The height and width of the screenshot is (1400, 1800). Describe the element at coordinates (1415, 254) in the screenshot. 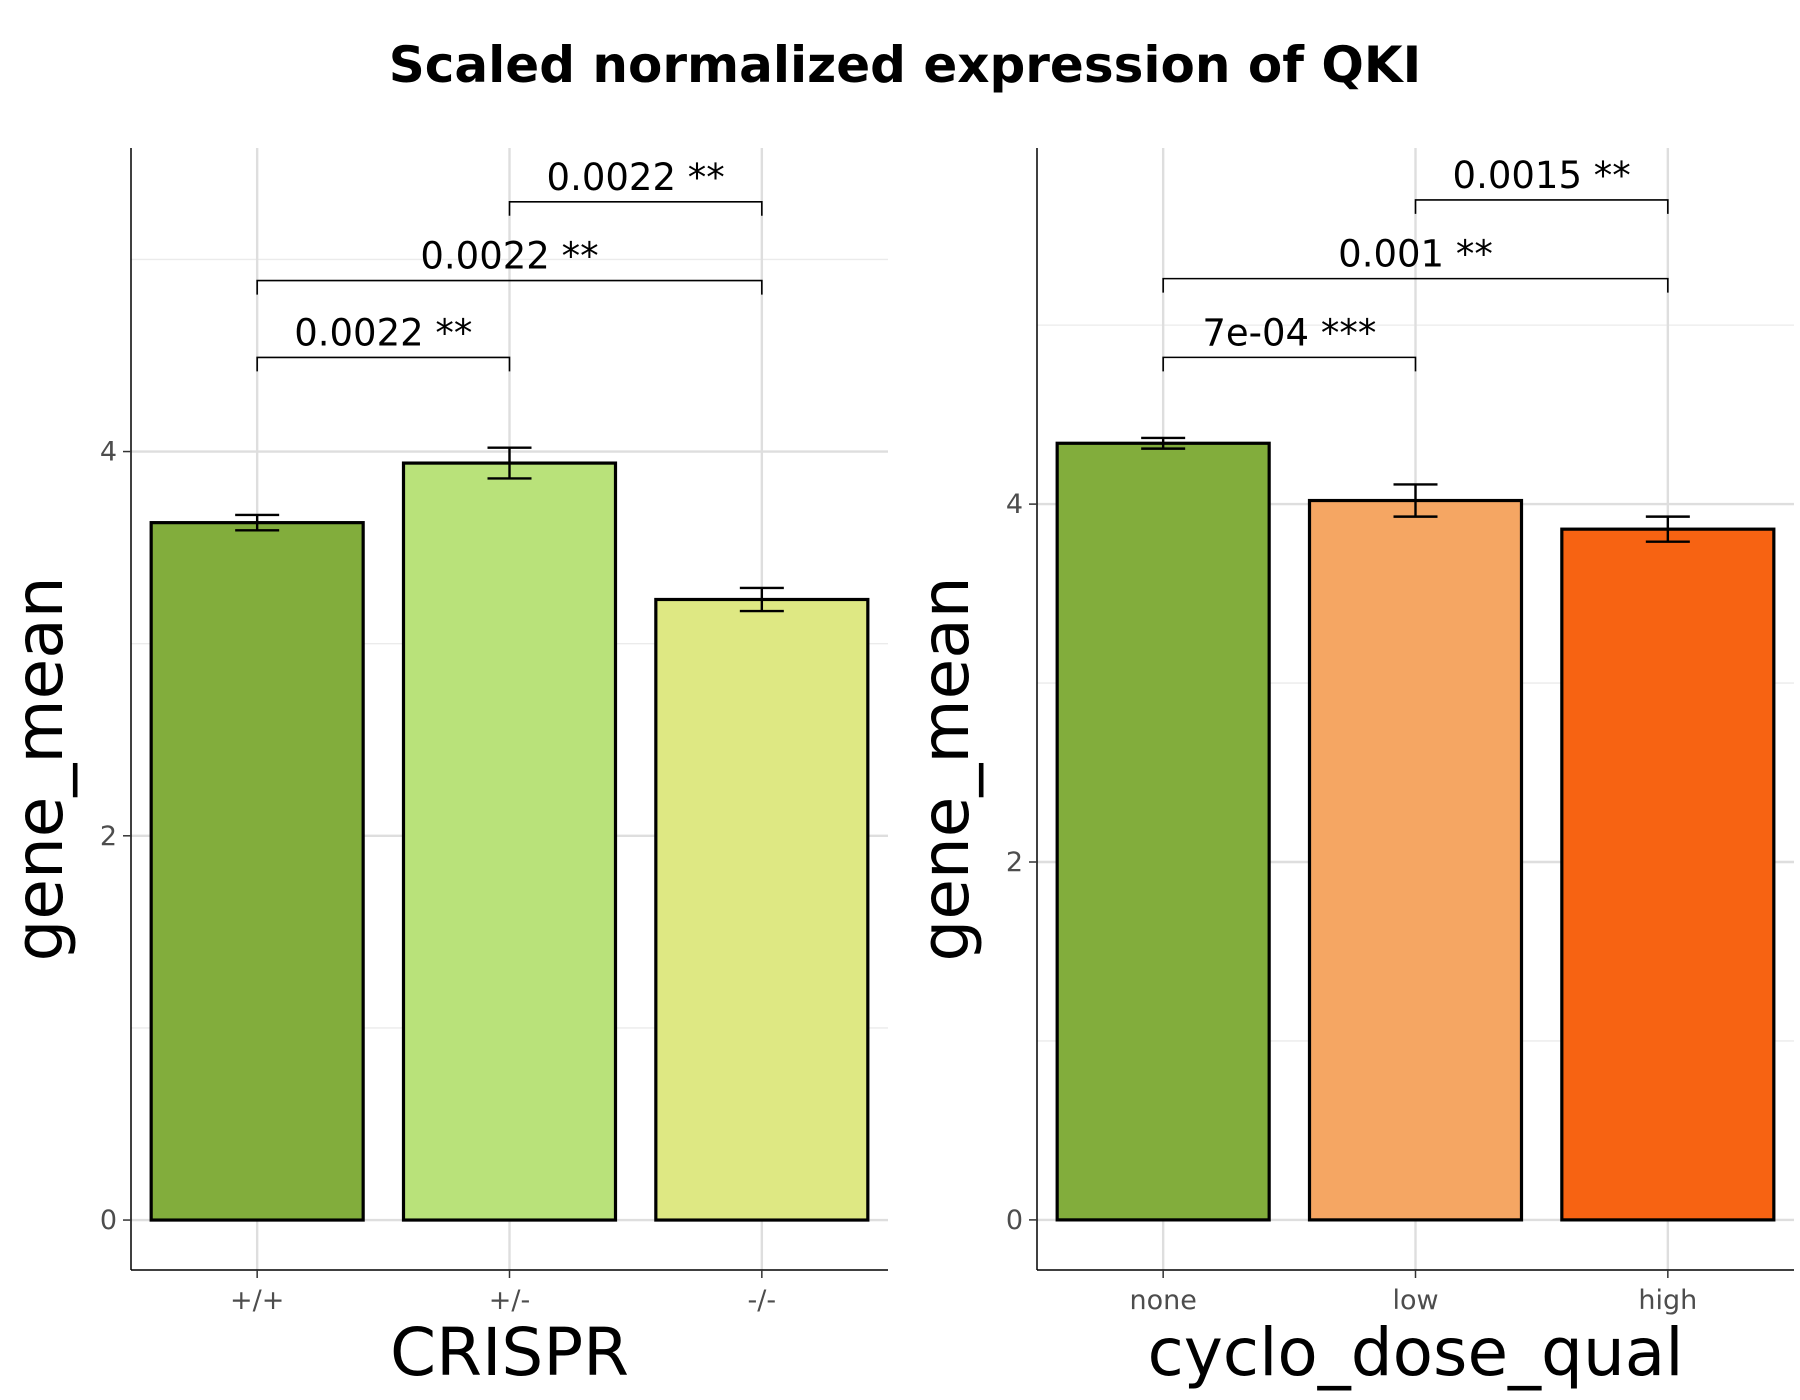

I see `significance-label: 0.001 **` at that location.